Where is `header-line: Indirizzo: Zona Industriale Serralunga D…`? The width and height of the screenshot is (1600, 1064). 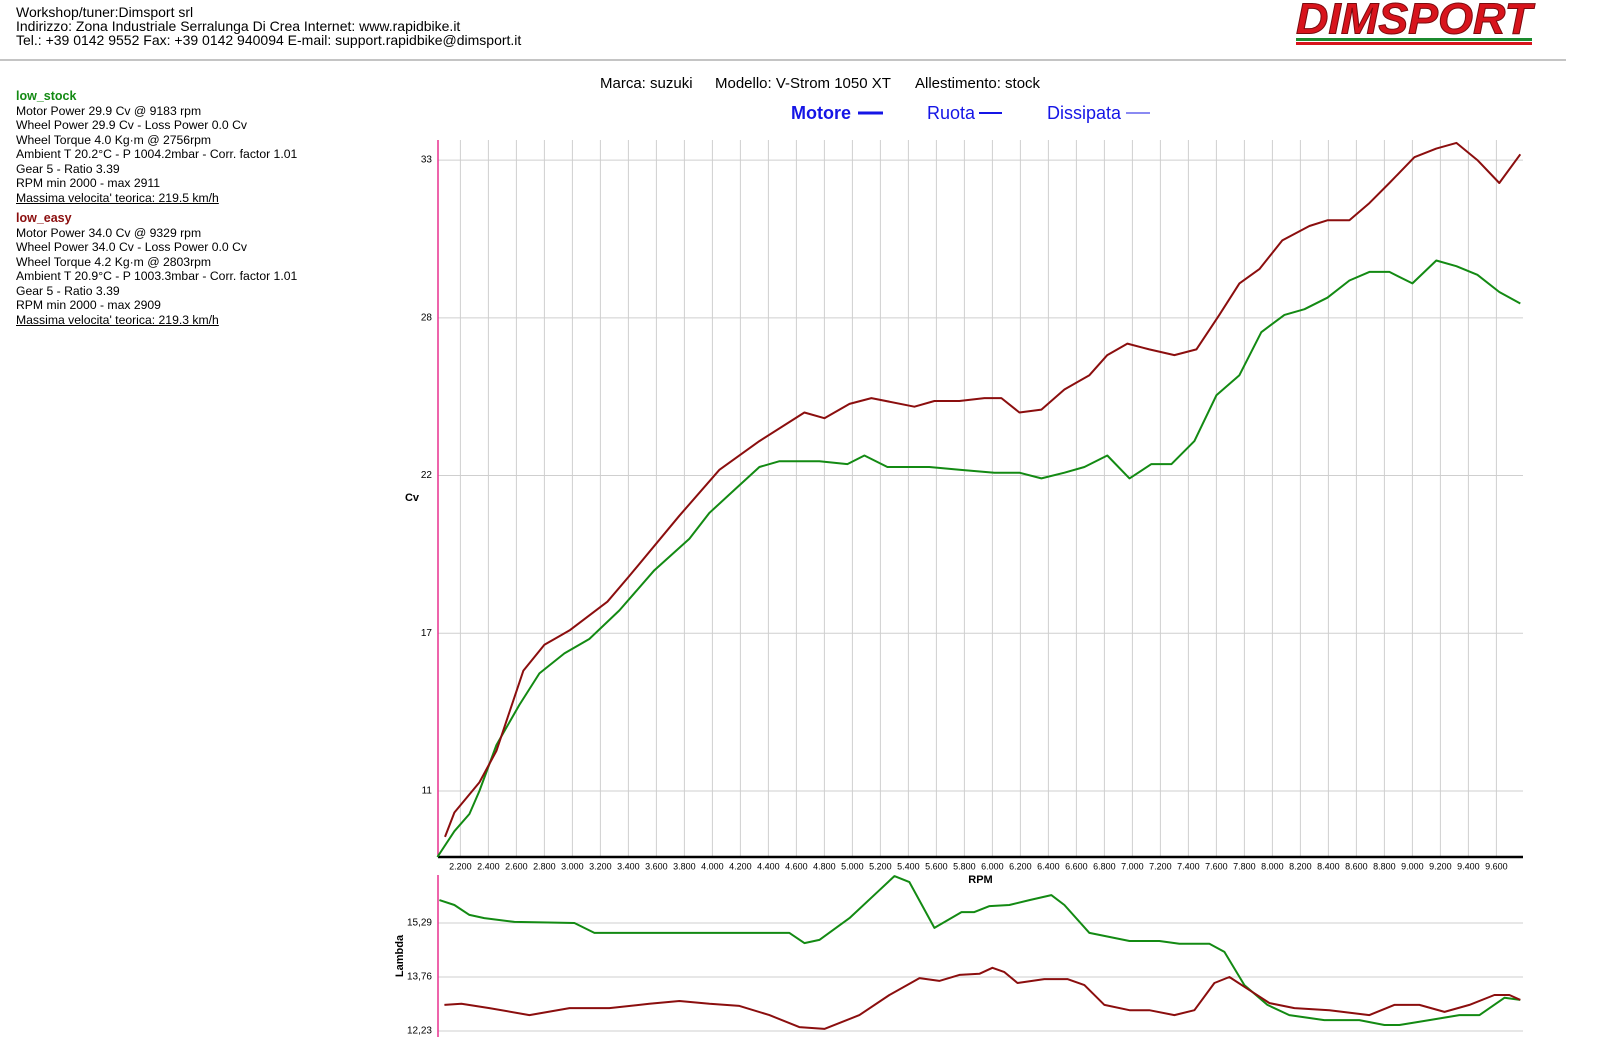
header-line: Indirizzo: Zona Industriale Serralunga D… is located at coordinates (238, 26).